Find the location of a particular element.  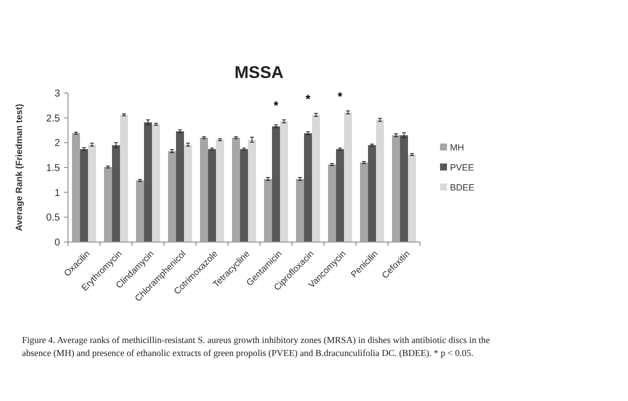

y-tick-label: 2.5 is located at coordinates (53, 118).